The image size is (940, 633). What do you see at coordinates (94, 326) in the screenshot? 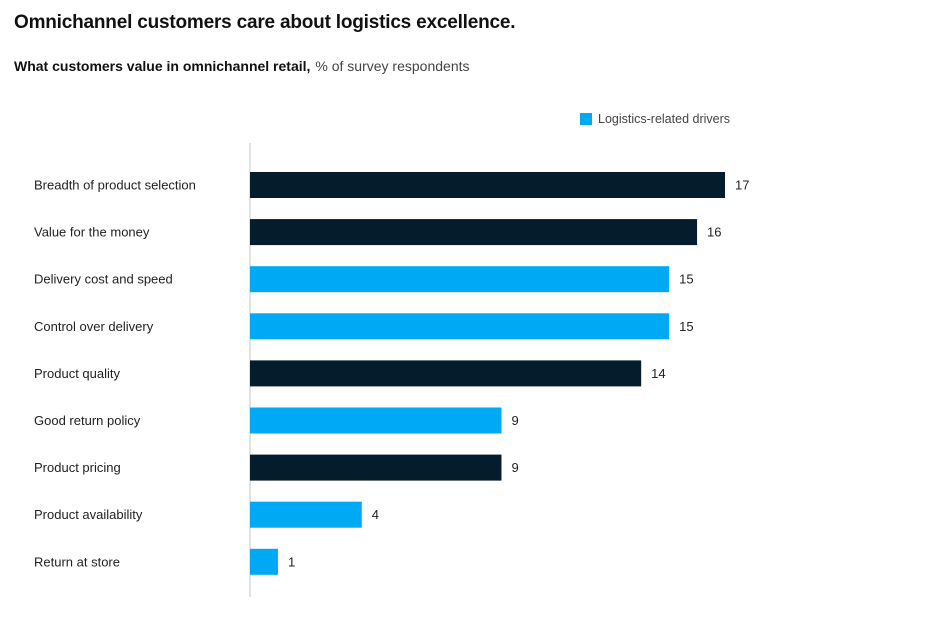
I see `category-label: Control over delivery` at bounding box center [94, 326].